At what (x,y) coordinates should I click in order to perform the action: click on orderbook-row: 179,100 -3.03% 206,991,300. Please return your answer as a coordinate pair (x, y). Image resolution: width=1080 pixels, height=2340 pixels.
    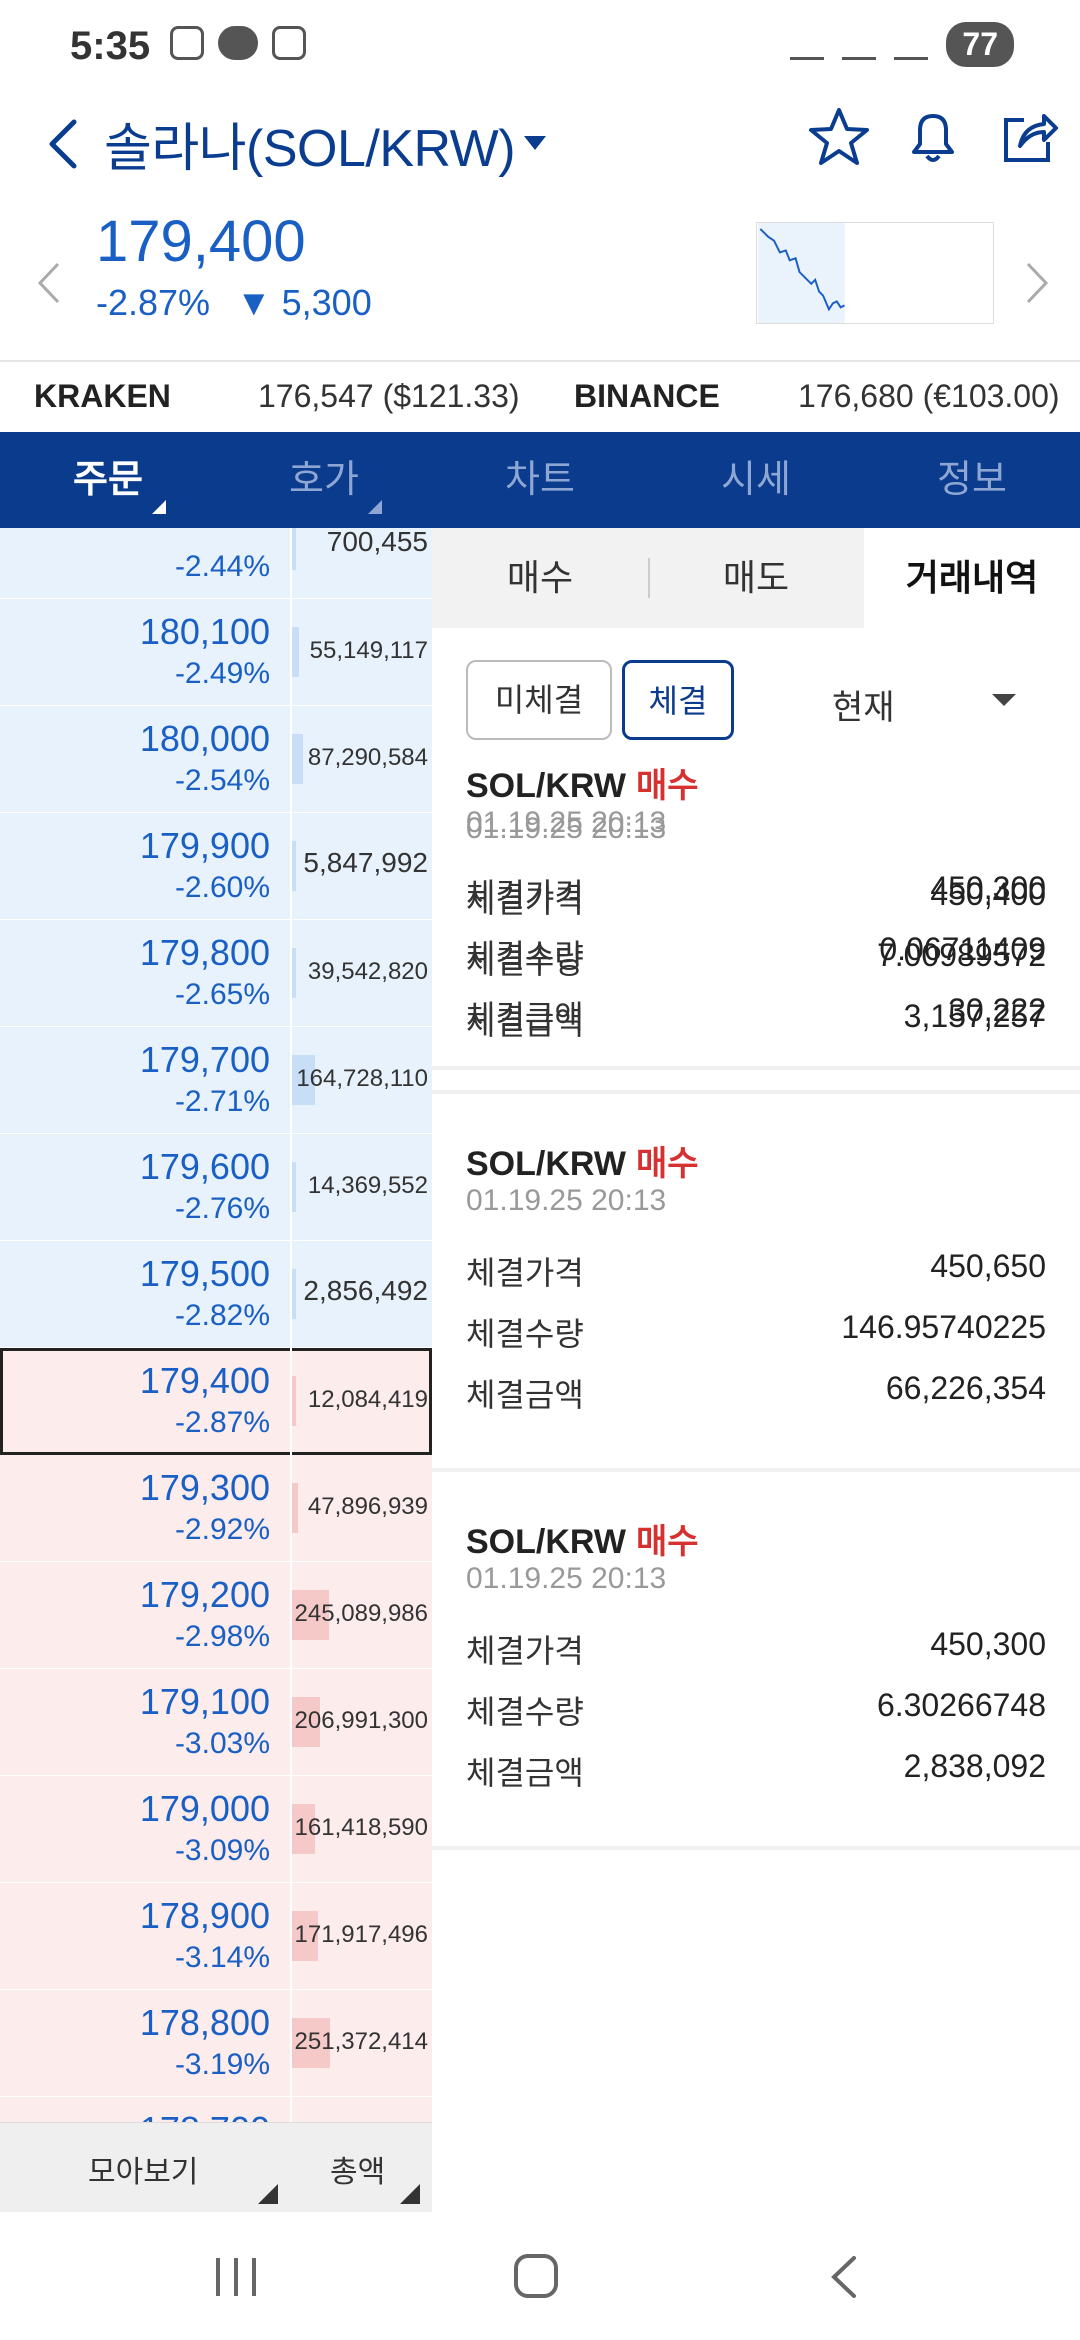
    Looking at the image, I should click on (216, 1722).